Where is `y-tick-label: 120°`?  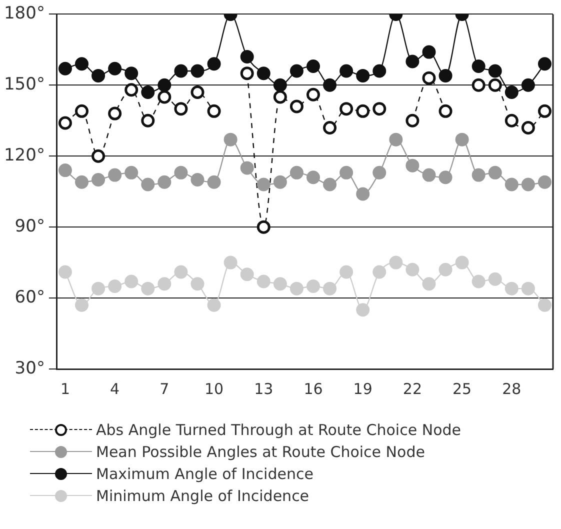
y-tick-label: 120° is located at coordinates (24, 156).